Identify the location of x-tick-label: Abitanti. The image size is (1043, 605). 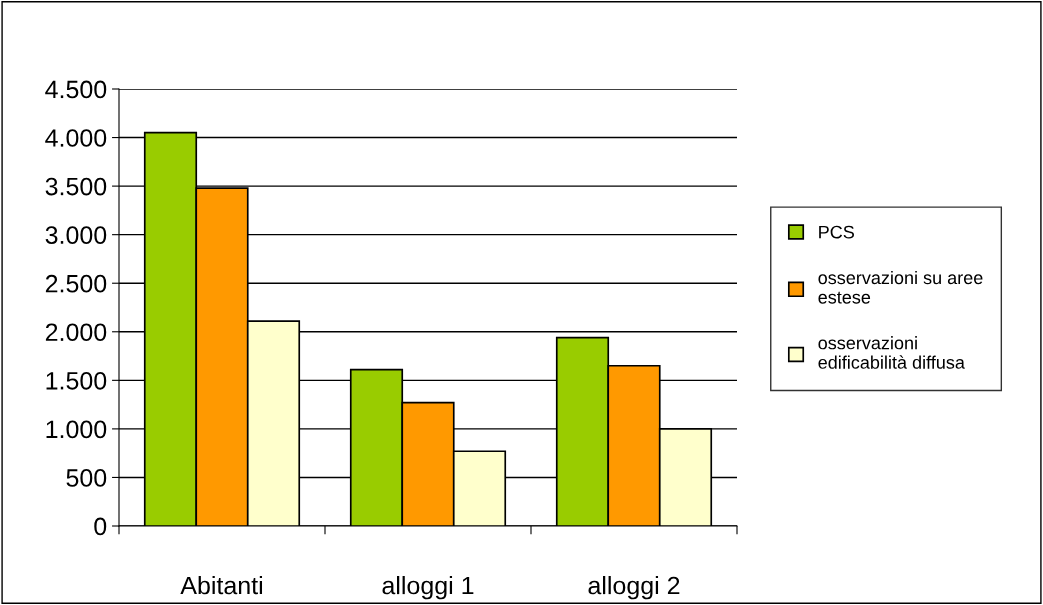
(221, 585).